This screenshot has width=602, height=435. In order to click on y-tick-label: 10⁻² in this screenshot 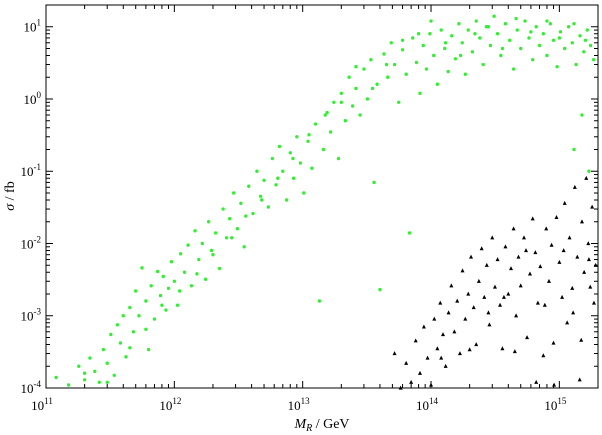, I will do `click(31, 242)`.